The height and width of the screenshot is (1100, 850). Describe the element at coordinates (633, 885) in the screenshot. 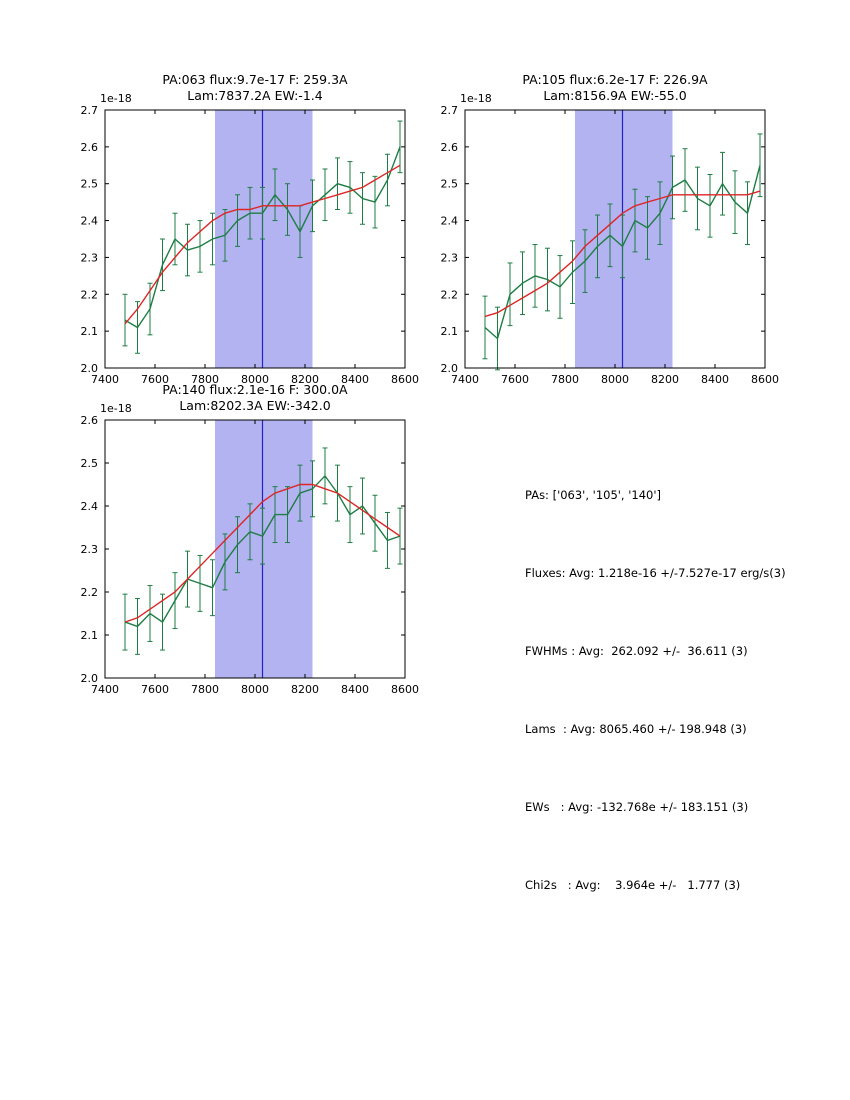

I see `stats-line-chi2s: Chi2s : Avg: 3.964e +/- 1.777 (3)` at that location.